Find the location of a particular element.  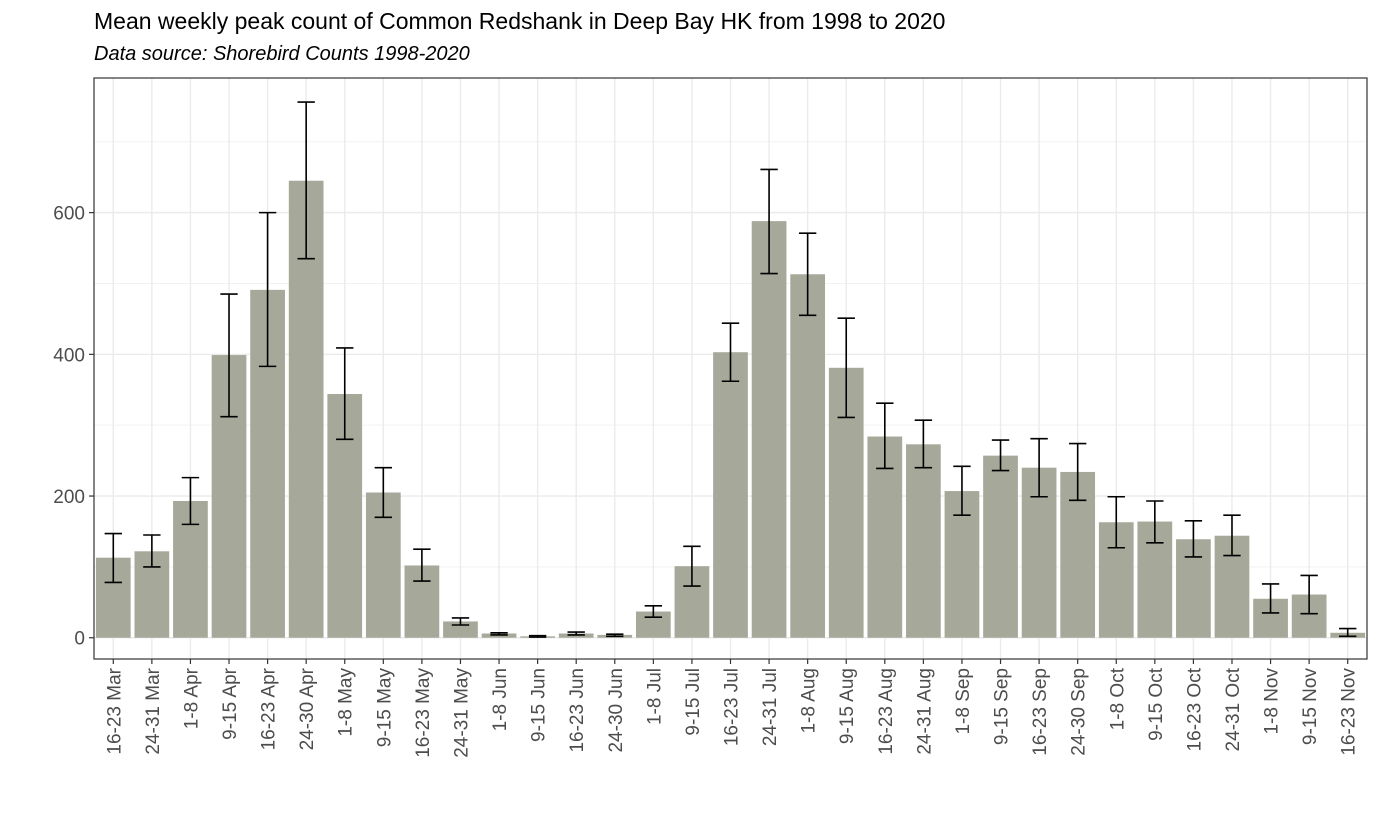

x-tick-label: 16-23 Nov is located at coordinates (1349, 712).